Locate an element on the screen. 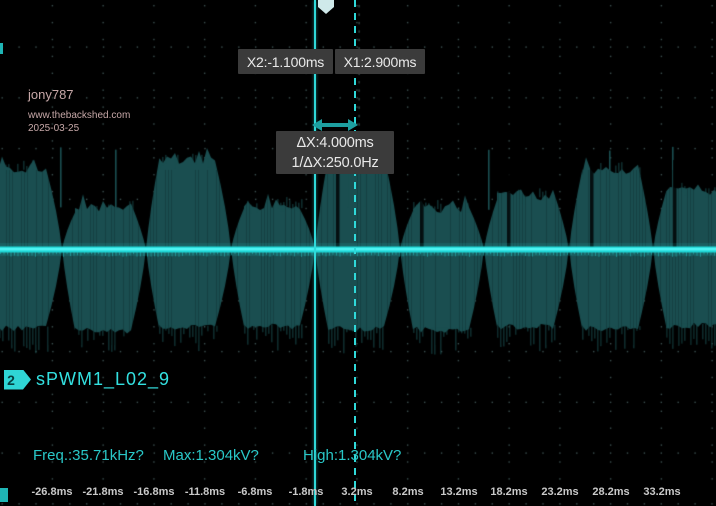  measurement-frequency: Freq.:35.71kHz? is located at coordinates (88, 455).